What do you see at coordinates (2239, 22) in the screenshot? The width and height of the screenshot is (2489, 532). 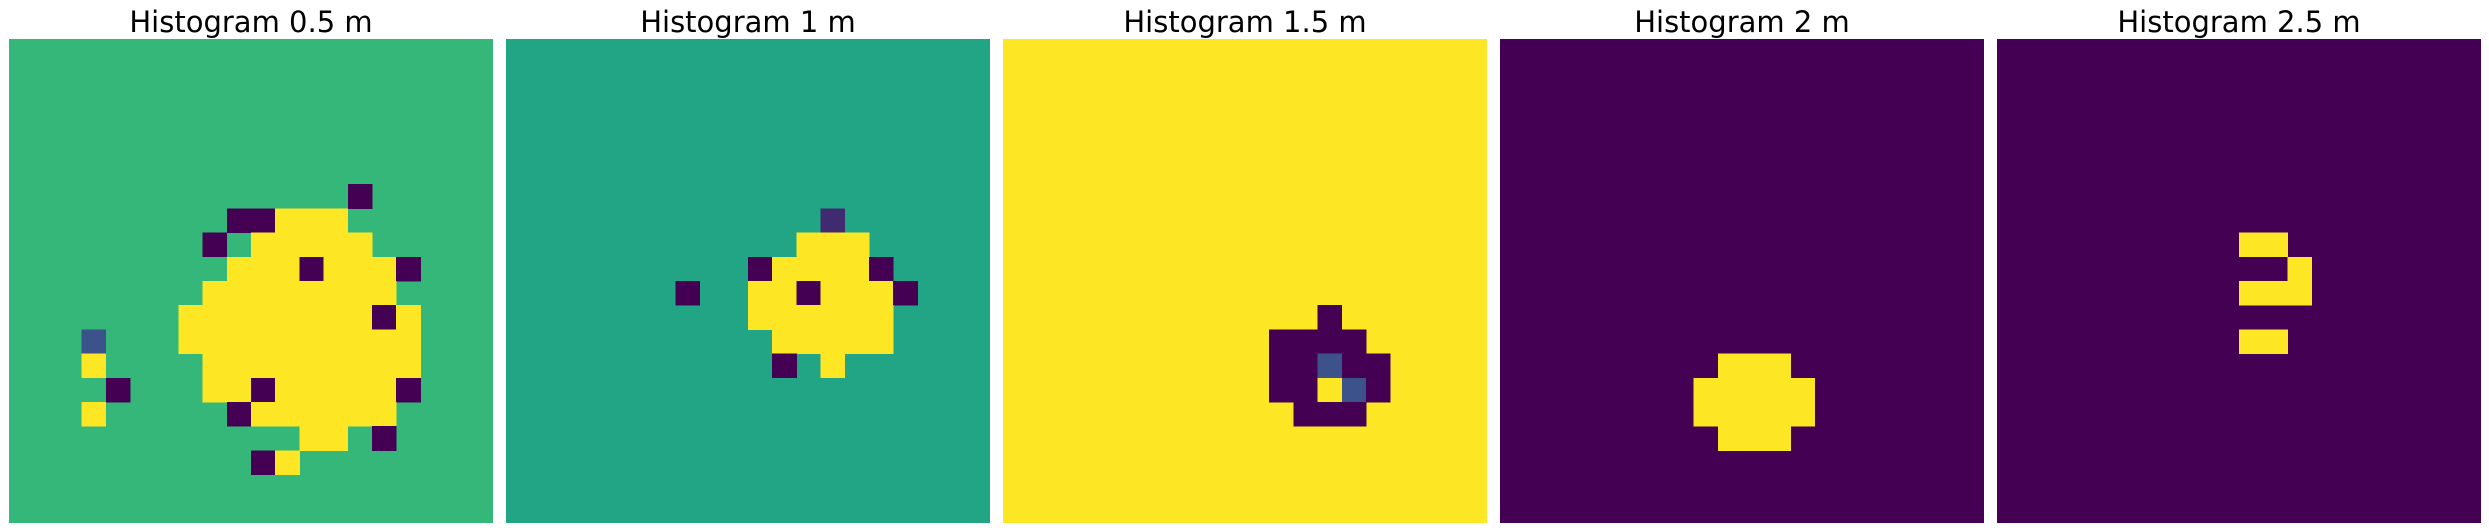 I see `panel-title: Histogram 2.5 m` at bounding box center [2239, 22].